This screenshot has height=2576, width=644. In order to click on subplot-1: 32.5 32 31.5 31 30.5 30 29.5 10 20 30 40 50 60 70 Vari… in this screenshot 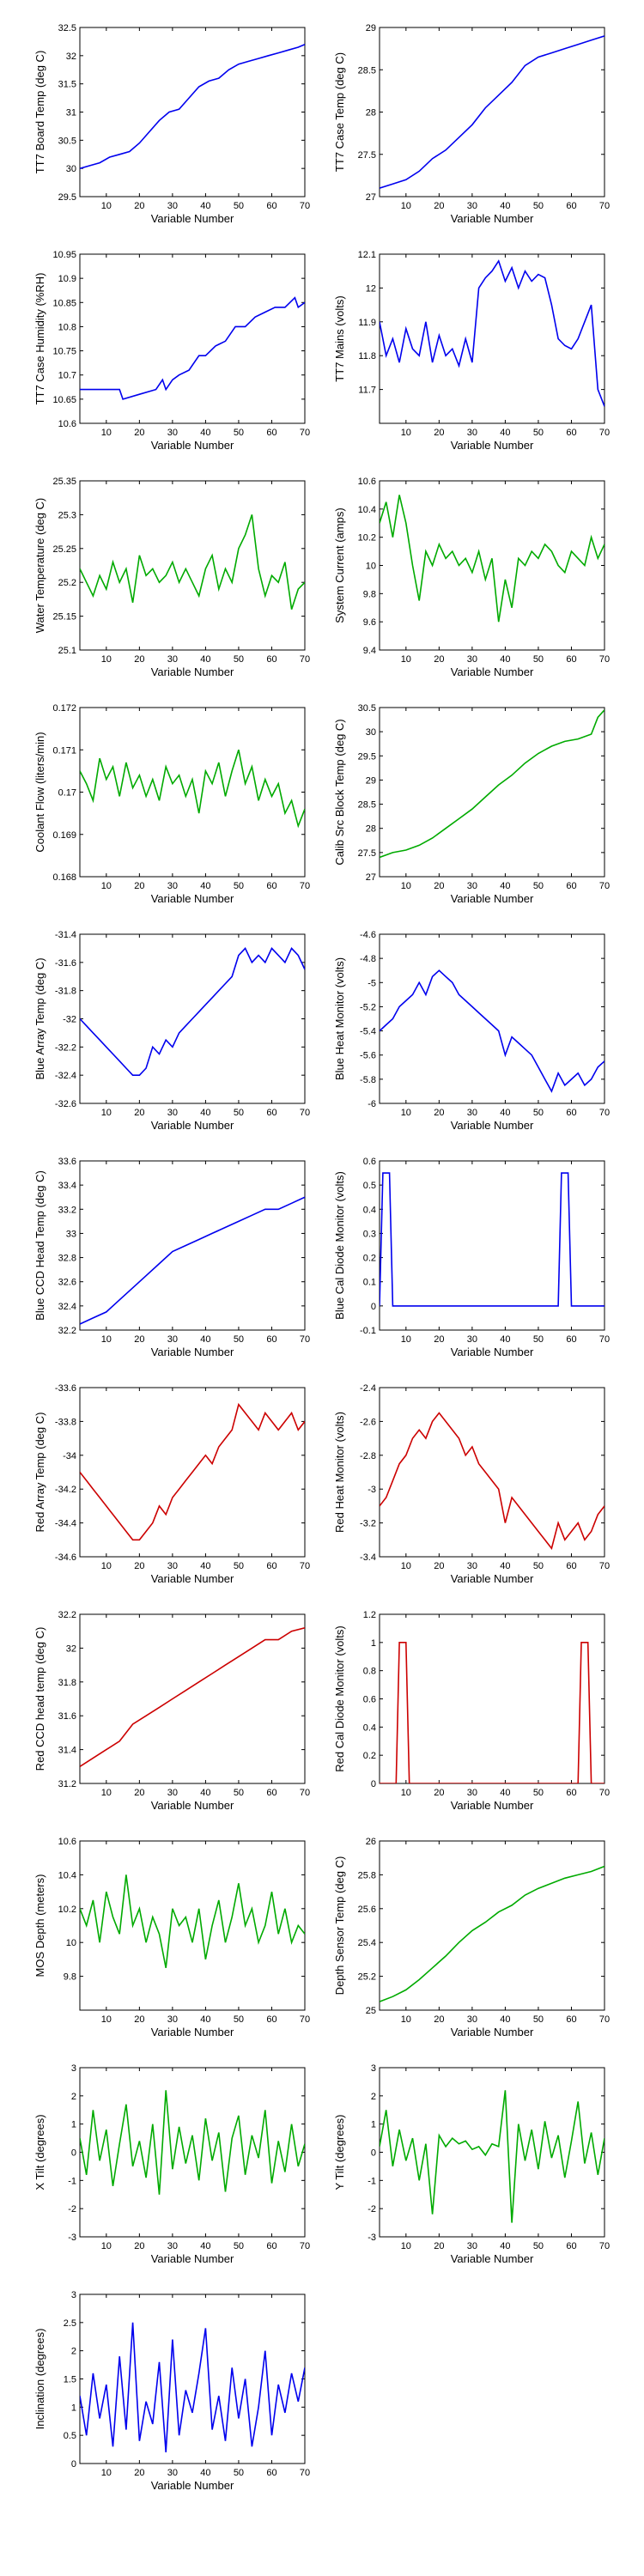, I will do `click(171, 124)`.